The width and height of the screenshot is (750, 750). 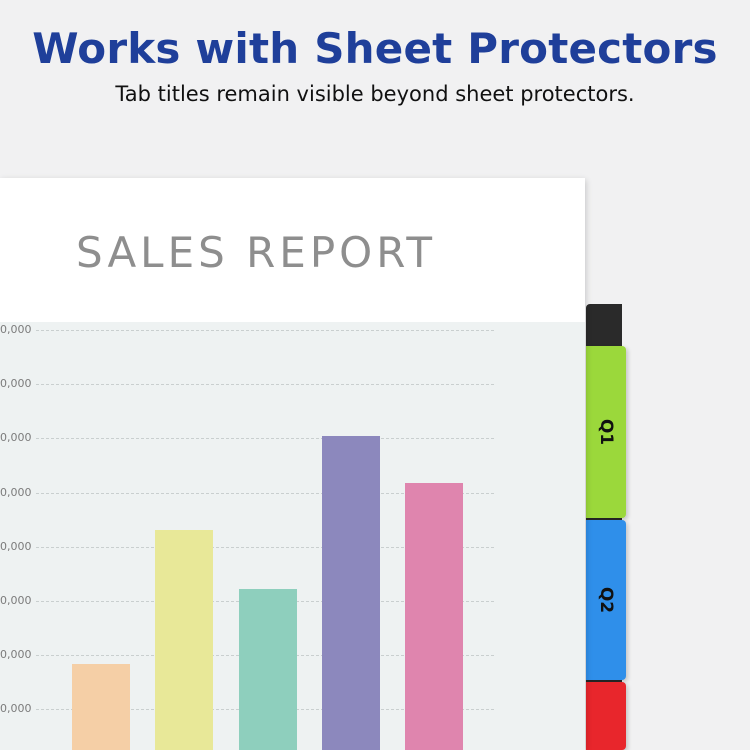 I want to click on headline: Works with Sheet Protectors, so click(x=375, y=48).